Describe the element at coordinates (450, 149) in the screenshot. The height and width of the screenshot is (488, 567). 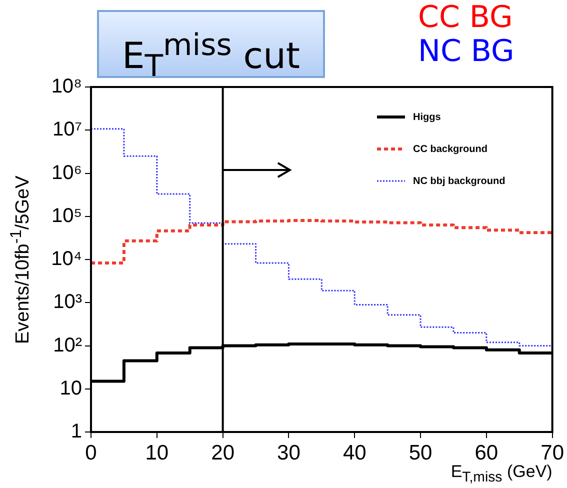
I see `legend-label: CC background` at that location.